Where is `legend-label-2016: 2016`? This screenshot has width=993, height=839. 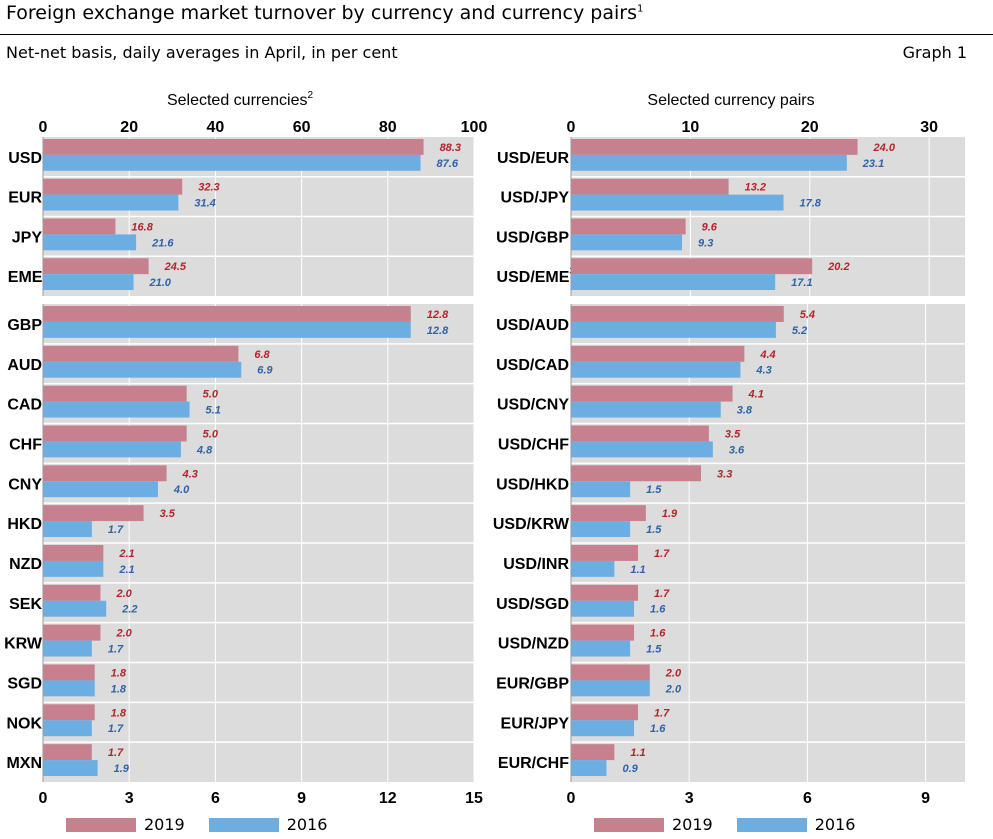 legend-label-2016: 2016 is located at coordinates (835, 824).